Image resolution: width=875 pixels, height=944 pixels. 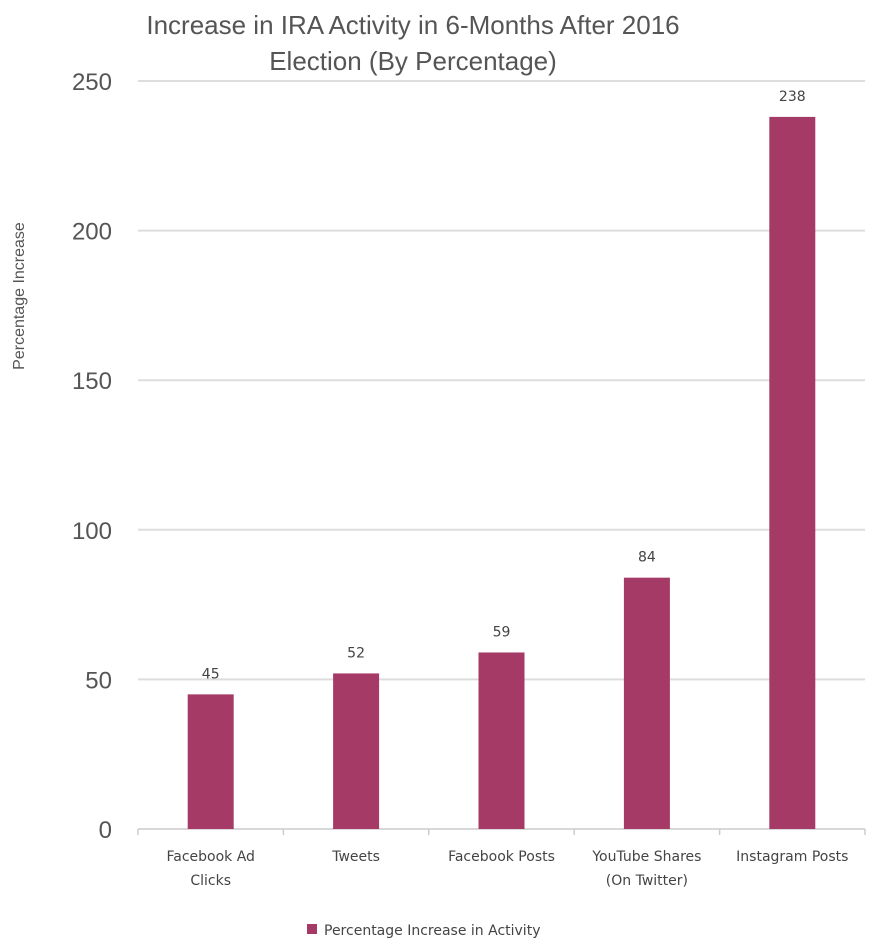 I want to click on x-tick-label: Facebook Posts, so click(x=501, y=857).